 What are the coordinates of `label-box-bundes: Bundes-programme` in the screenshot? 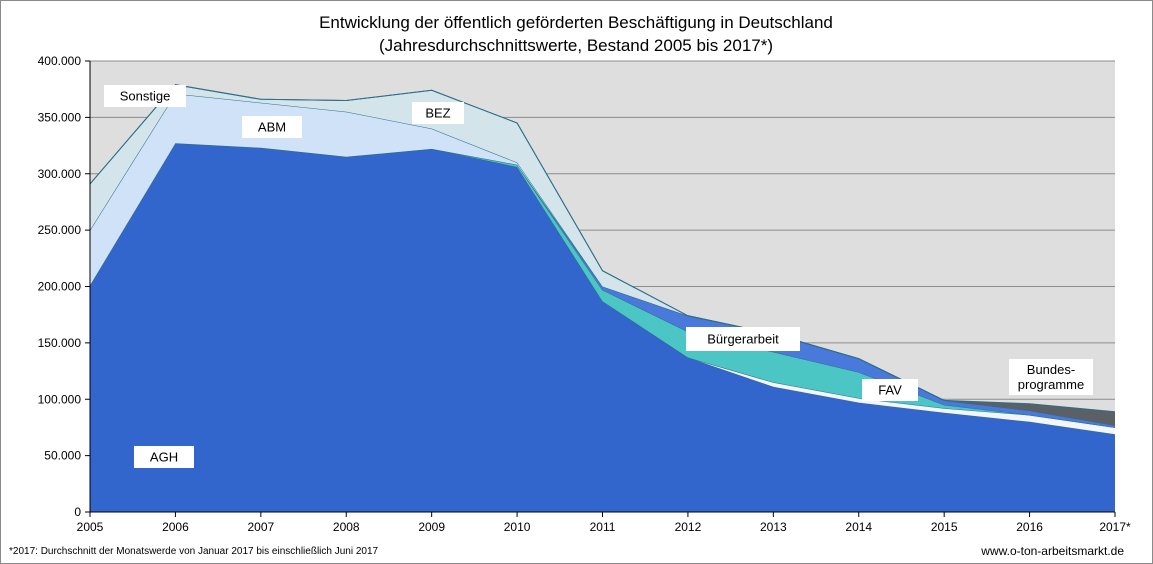 It's located at (1051, 377).